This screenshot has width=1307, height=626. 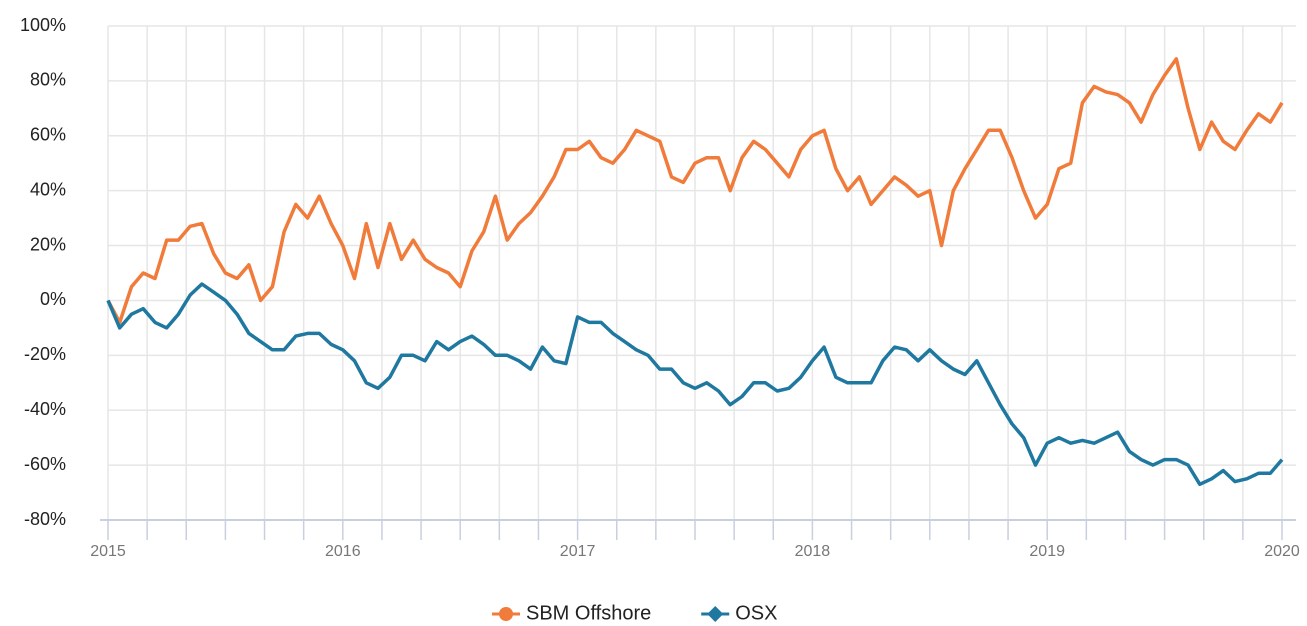 I want to click on y-tick-label: -40%, so click(x=45, y=409).